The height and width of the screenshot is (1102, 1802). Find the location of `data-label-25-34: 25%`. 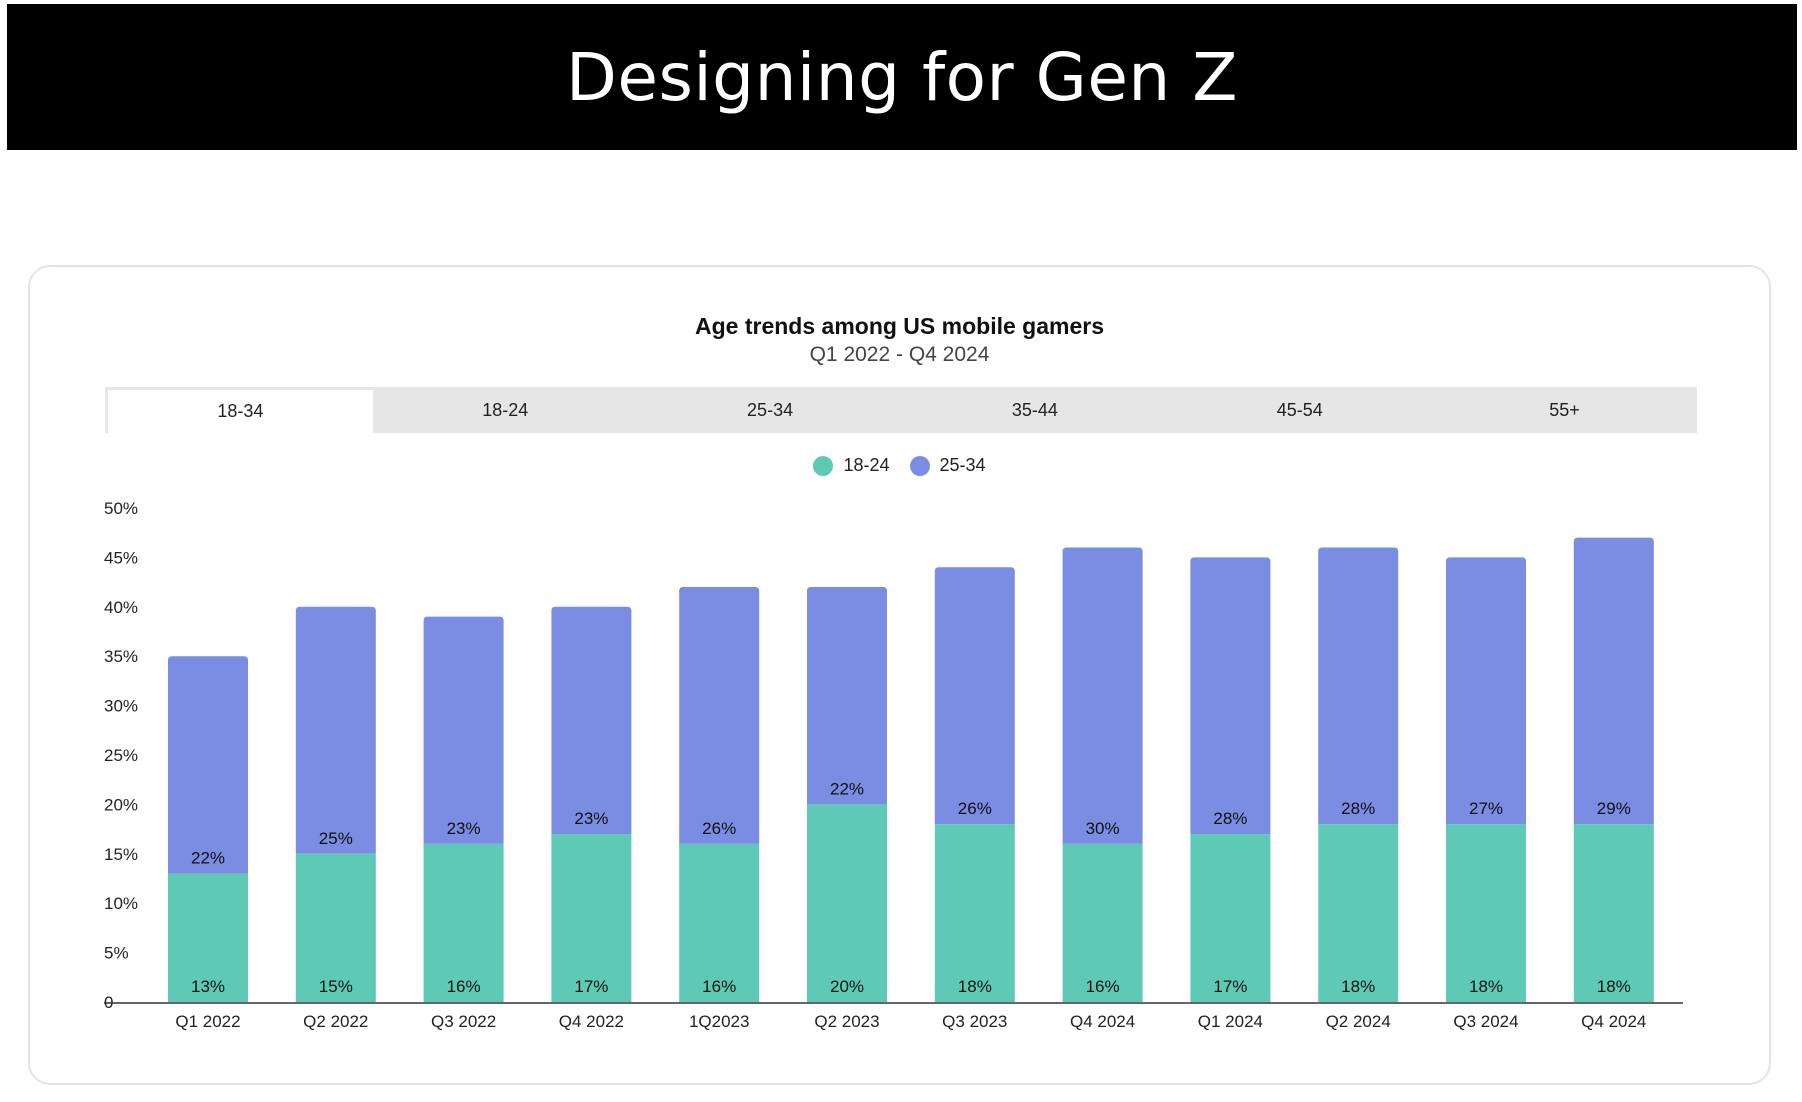

data-label-25-34: 25% is located at coordinates (336, 838).